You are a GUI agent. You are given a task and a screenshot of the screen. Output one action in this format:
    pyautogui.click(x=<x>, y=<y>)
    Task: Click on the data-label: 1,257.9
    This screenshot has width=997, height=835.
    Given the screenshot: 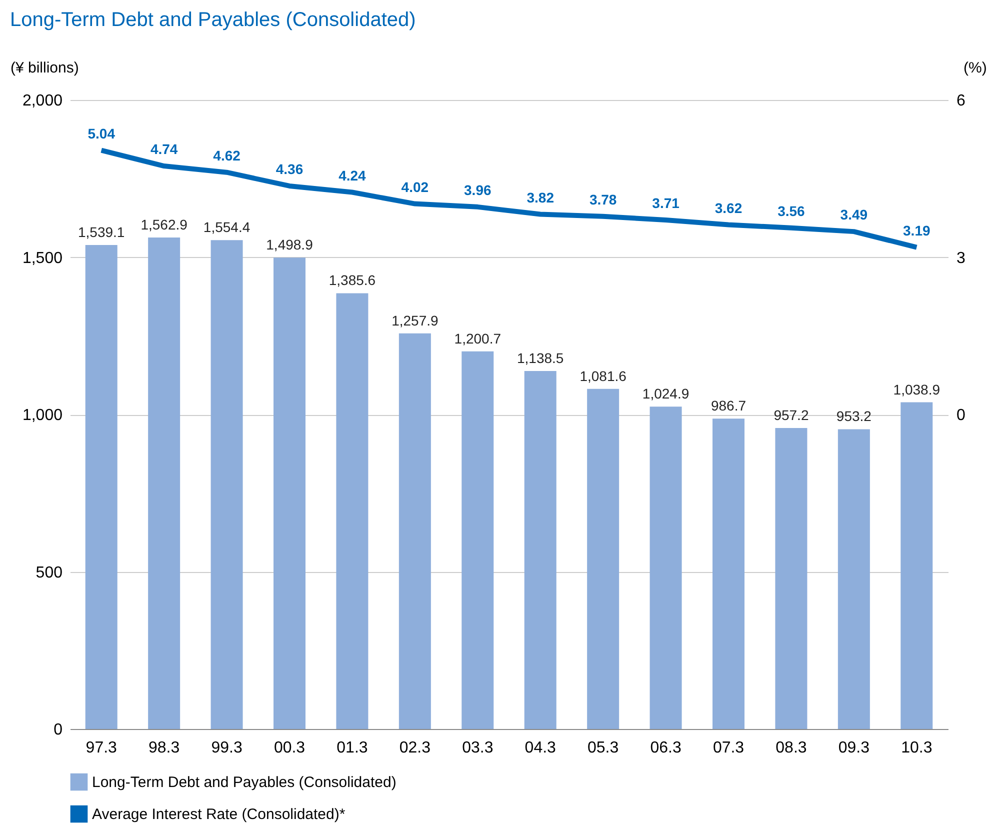 What is the action you would take?
    pyautogui.click(x=415, y=320)
    